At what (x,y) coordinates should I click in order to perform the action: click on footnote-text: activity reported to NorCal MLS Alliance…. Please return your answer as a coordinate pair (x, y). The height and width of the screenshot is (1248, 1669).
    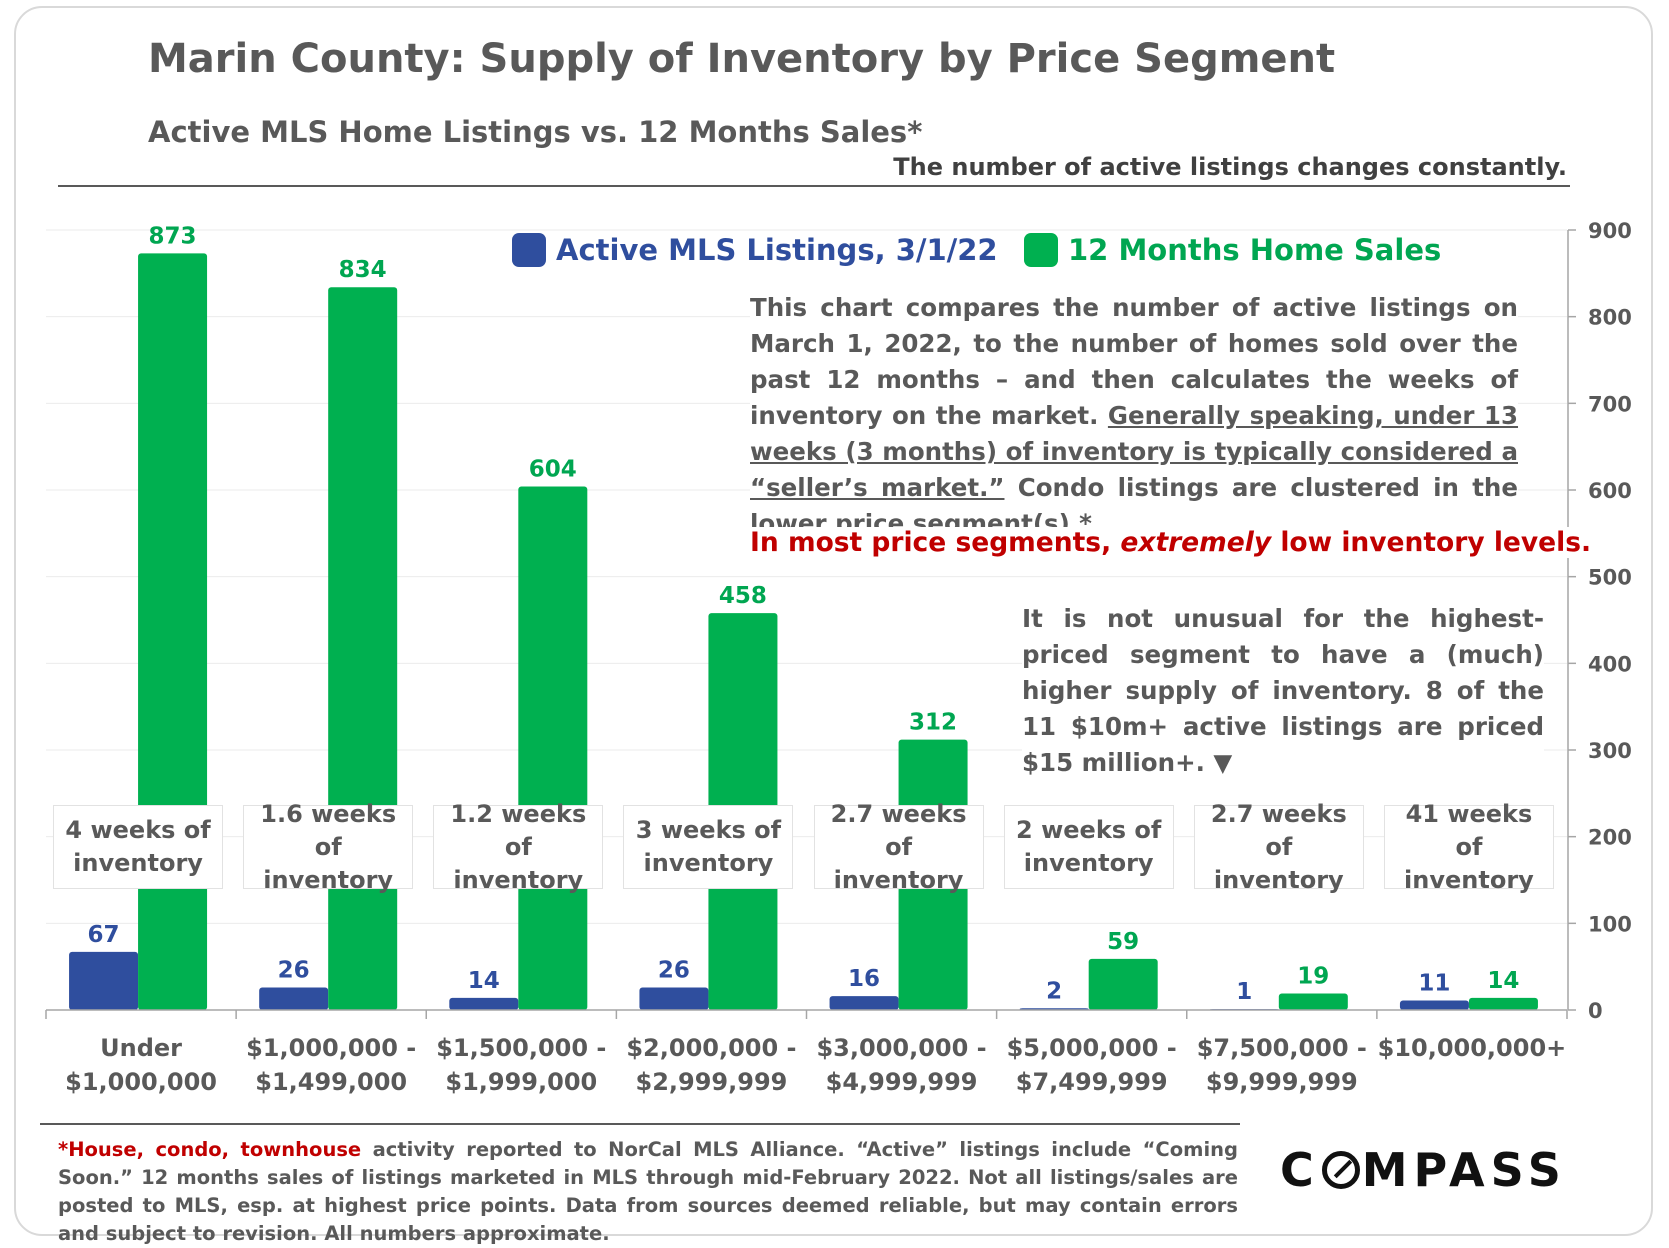
    Looking at the image, I should click on (648, 1191).